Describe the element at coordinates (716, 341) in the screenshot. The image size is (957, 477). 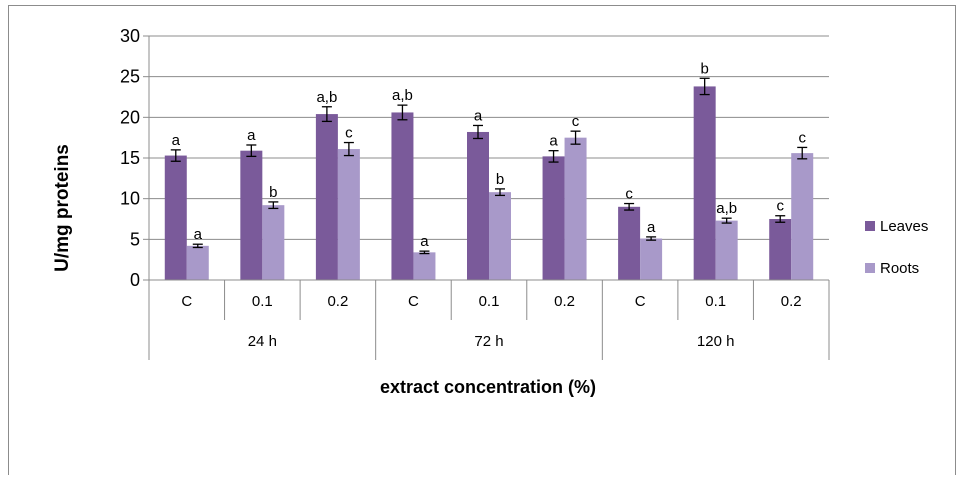
I see `x-group-label: 120 h` at that location.